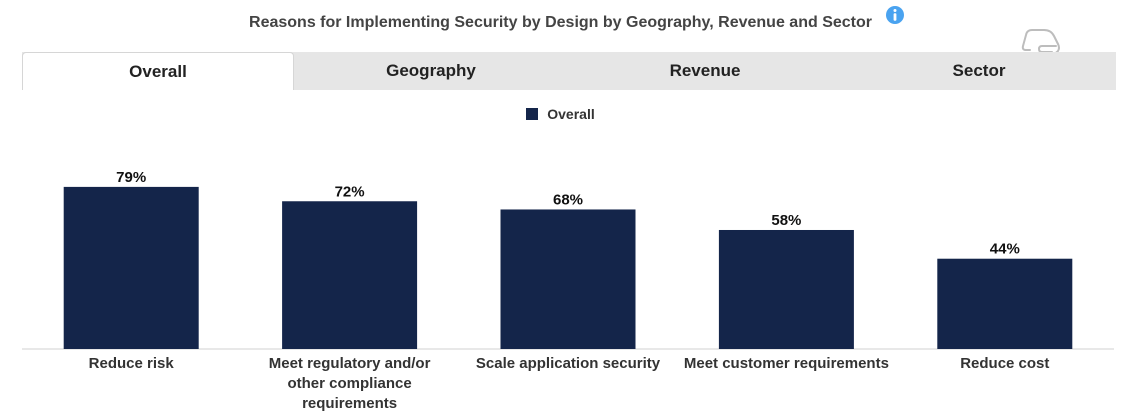  I want to click on legend: Overall, so click(560, 114).